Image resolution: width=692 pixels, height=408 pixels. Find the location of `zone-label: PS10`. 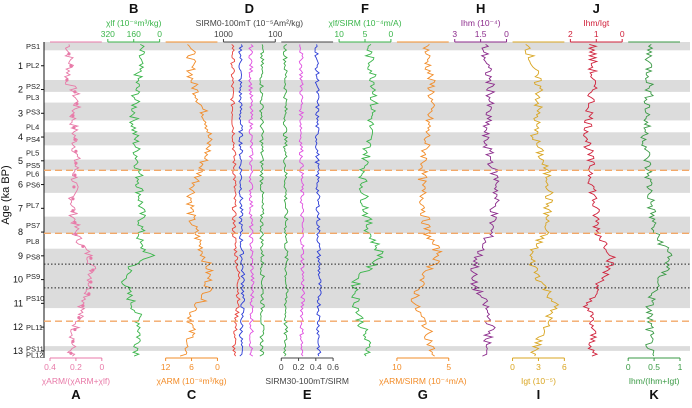

zone-label: PS10 is located at coordinates (35, 298).